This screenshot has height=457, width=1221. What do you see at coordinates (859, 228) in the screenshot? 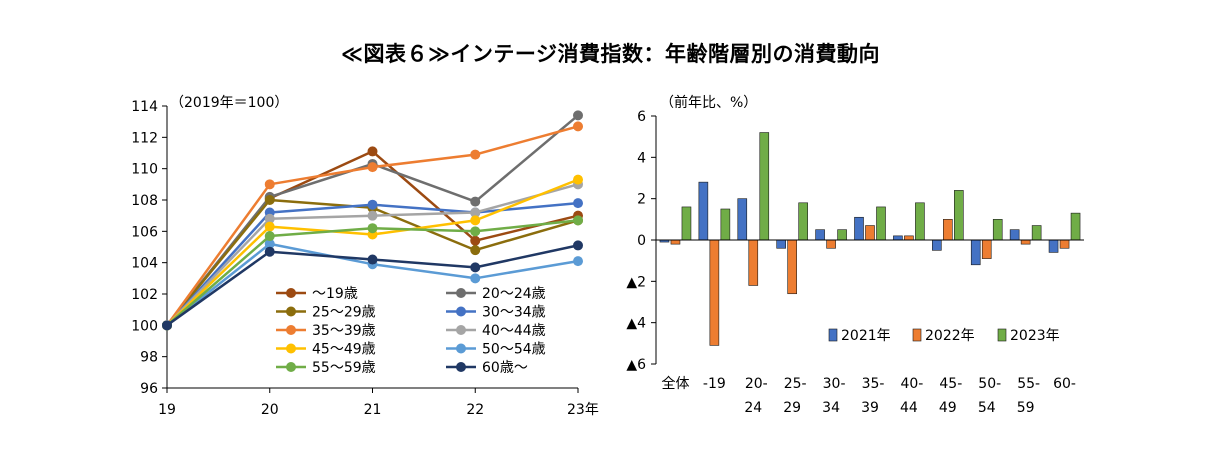
I see `bar-2021年-35-39` at bounding box center [859, 228].